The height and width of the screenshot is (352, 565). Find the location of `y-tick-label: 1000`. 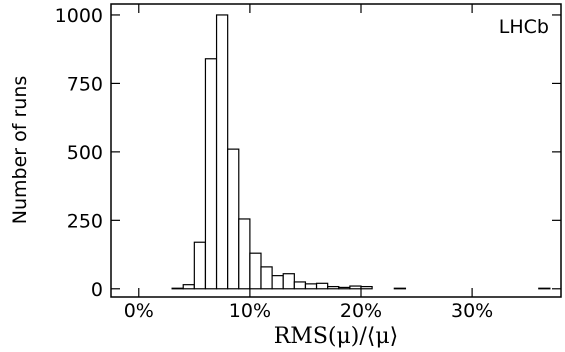

y-tick-label: 1000 is located at coordinates (79, 16).